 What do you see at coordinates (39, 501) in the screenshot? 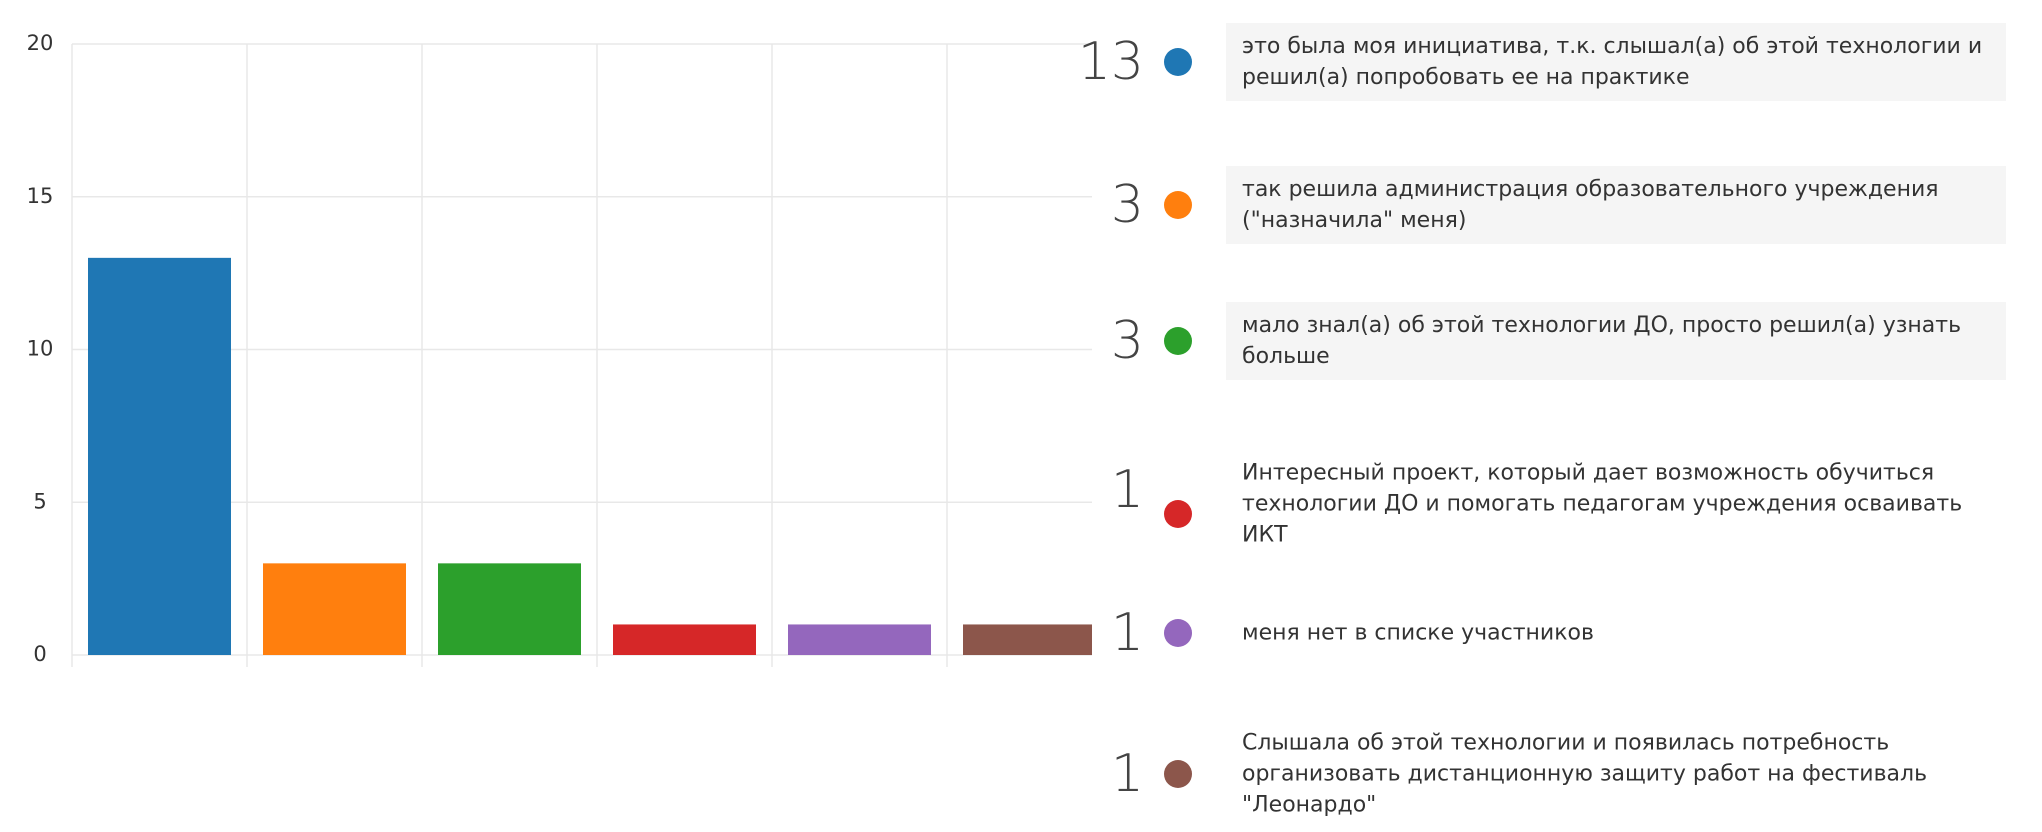
I see `y-tick-label: 5` at bounding box center [39, 501].